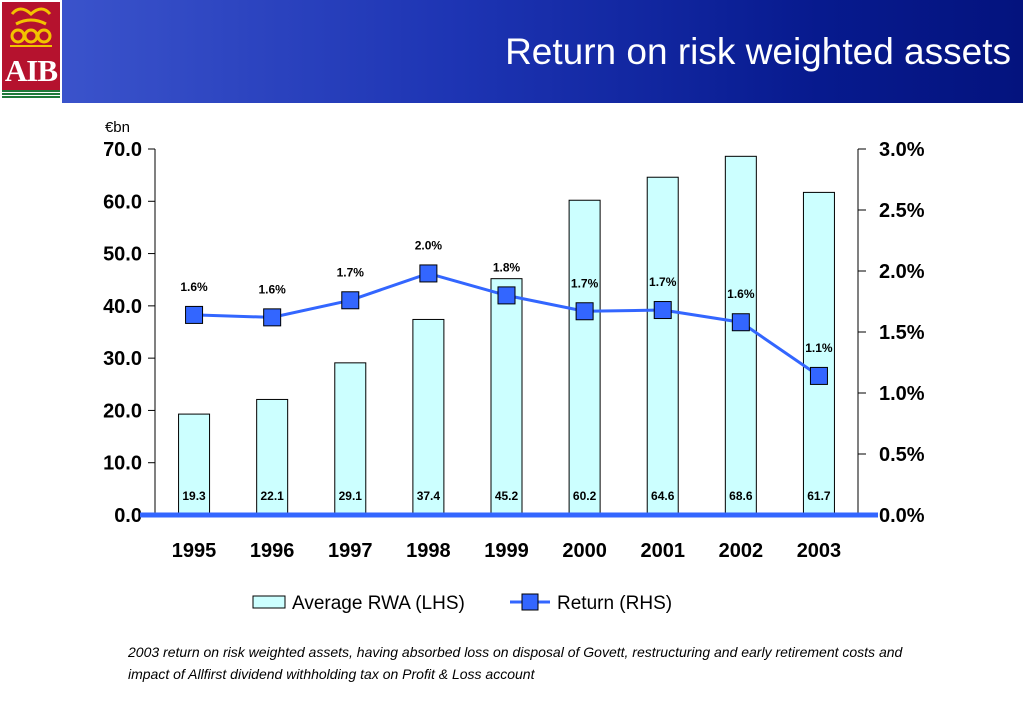  I want to click on left-tick-label: 10.0, so click(122, 464).